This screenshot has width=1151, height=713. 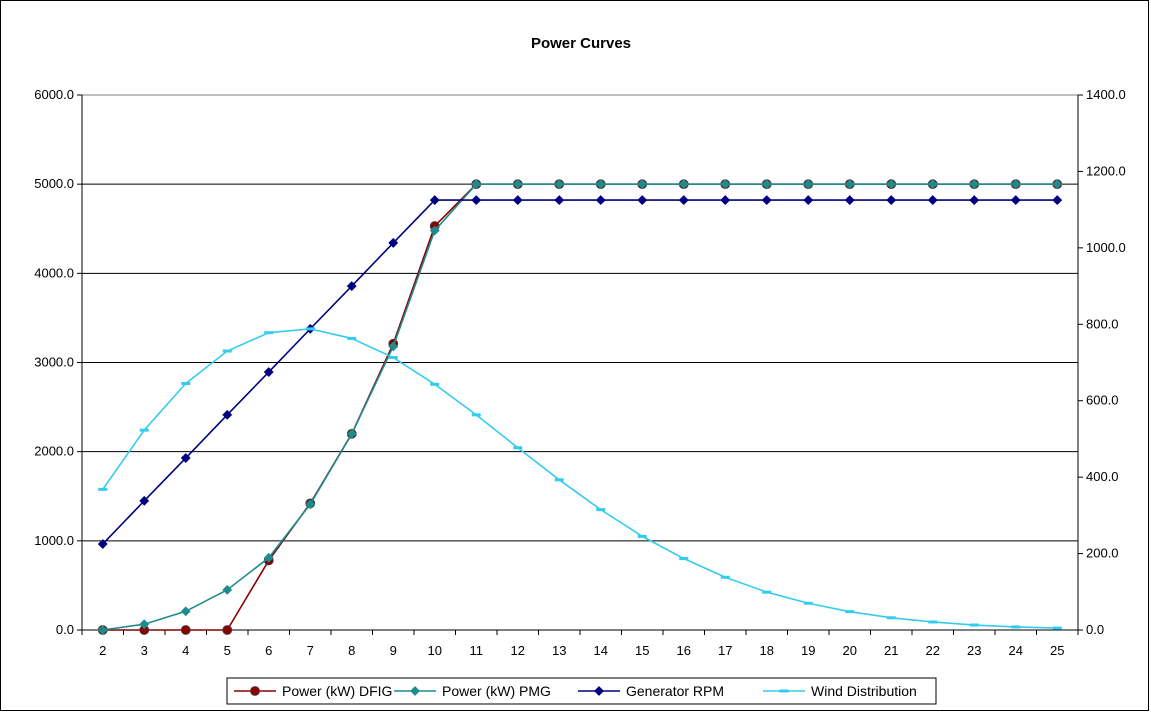 I want to click on legend-item: Power (kW) DFIG, so click(x=313, y=691).